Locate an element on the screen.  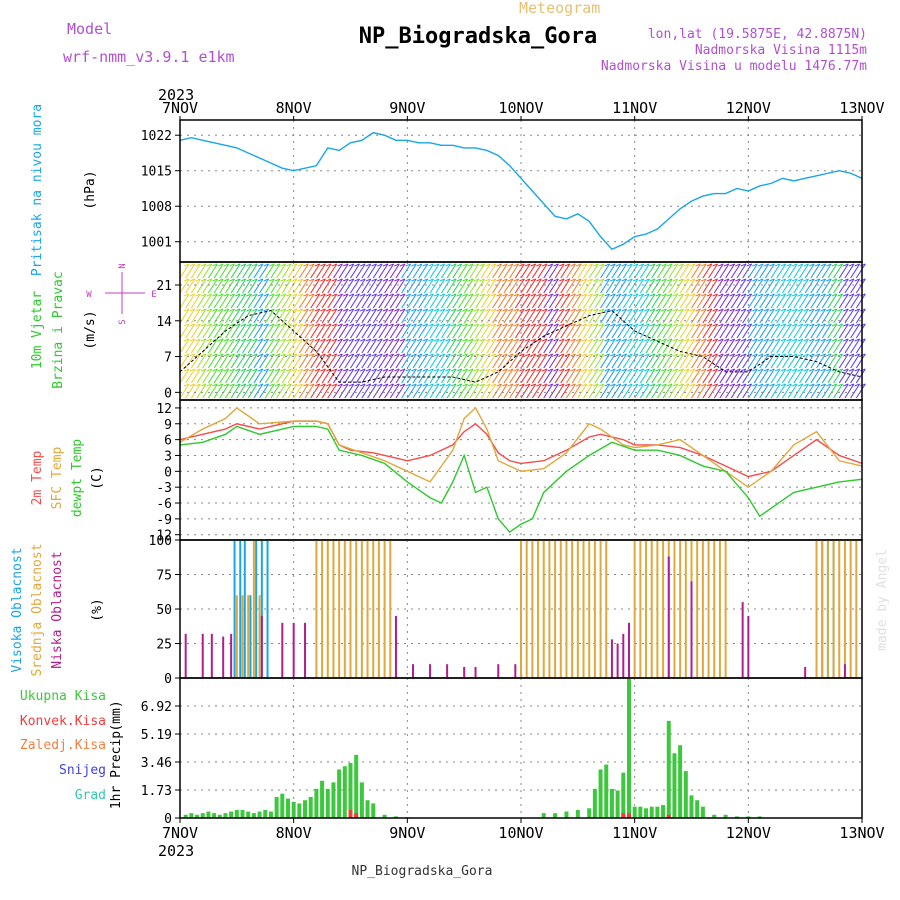
wind-barbs-field is located at coordinates (522, 331).